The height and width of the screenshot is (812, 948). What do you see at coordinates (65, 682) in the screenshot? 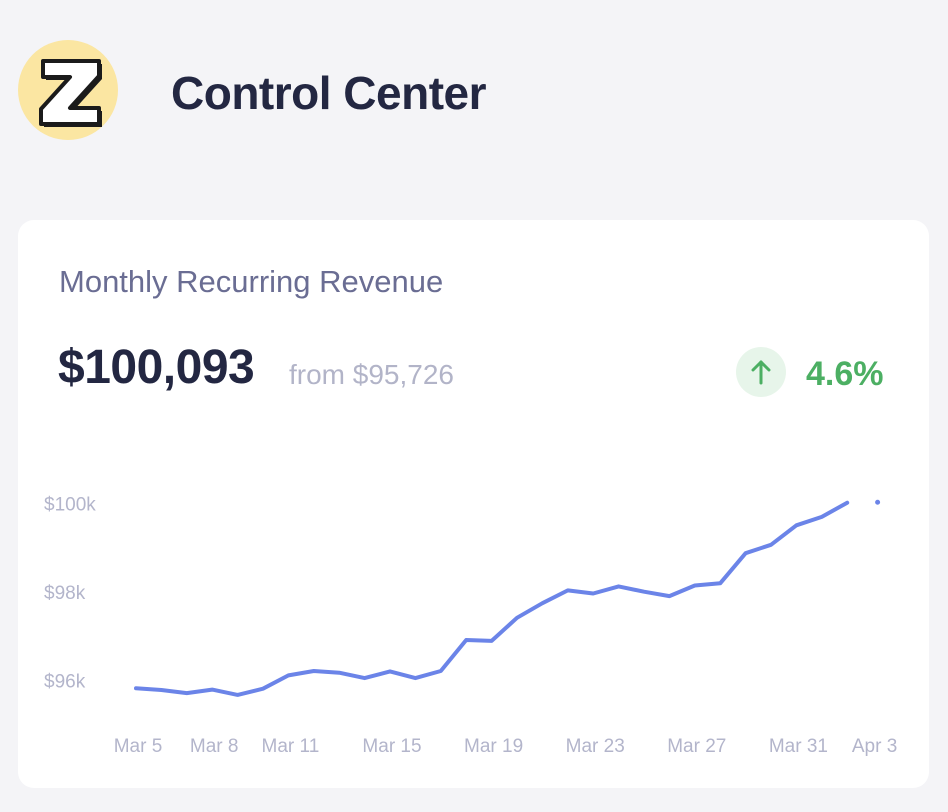
I see `y-tick-label: $96k` at bounding box center [65, 682].